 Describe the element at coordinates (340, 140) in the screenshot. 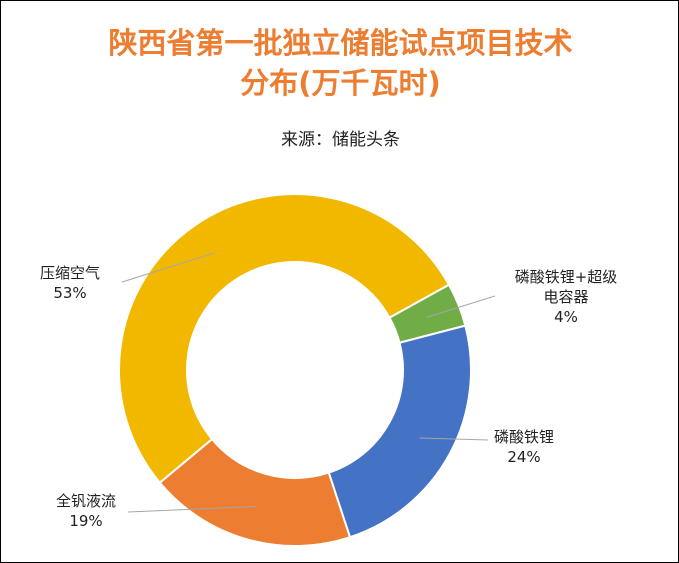

I see `chart-subtitle: 来源：储能头条` at that location.